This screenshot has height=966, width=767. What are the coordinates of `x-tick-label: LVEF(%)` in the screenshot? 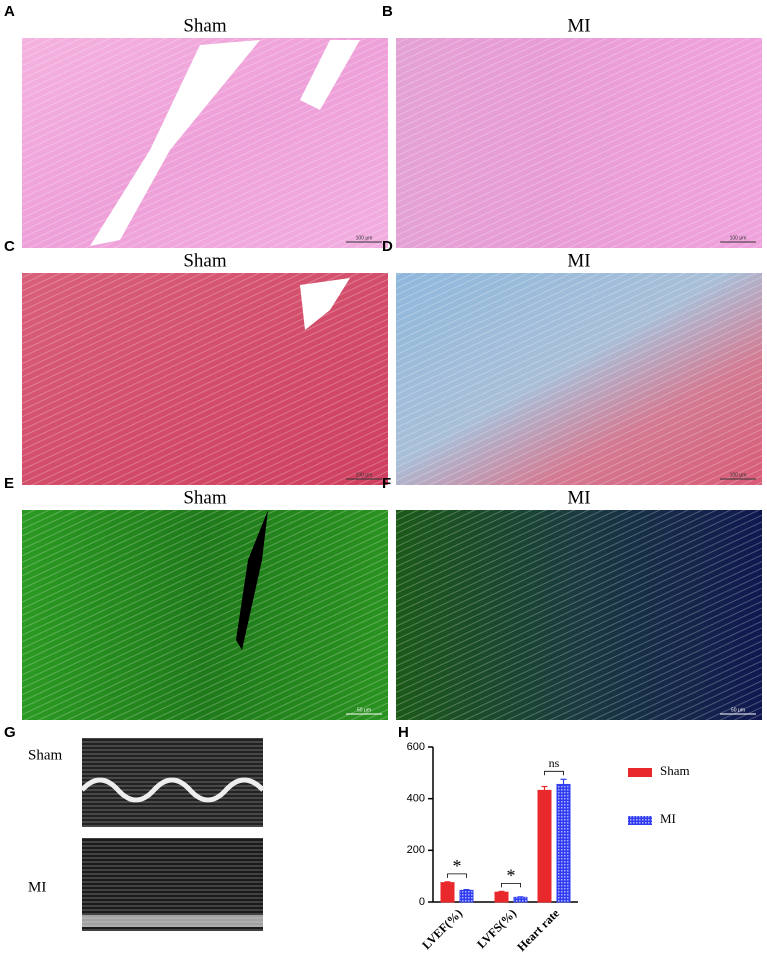 It's located at (442, 929).